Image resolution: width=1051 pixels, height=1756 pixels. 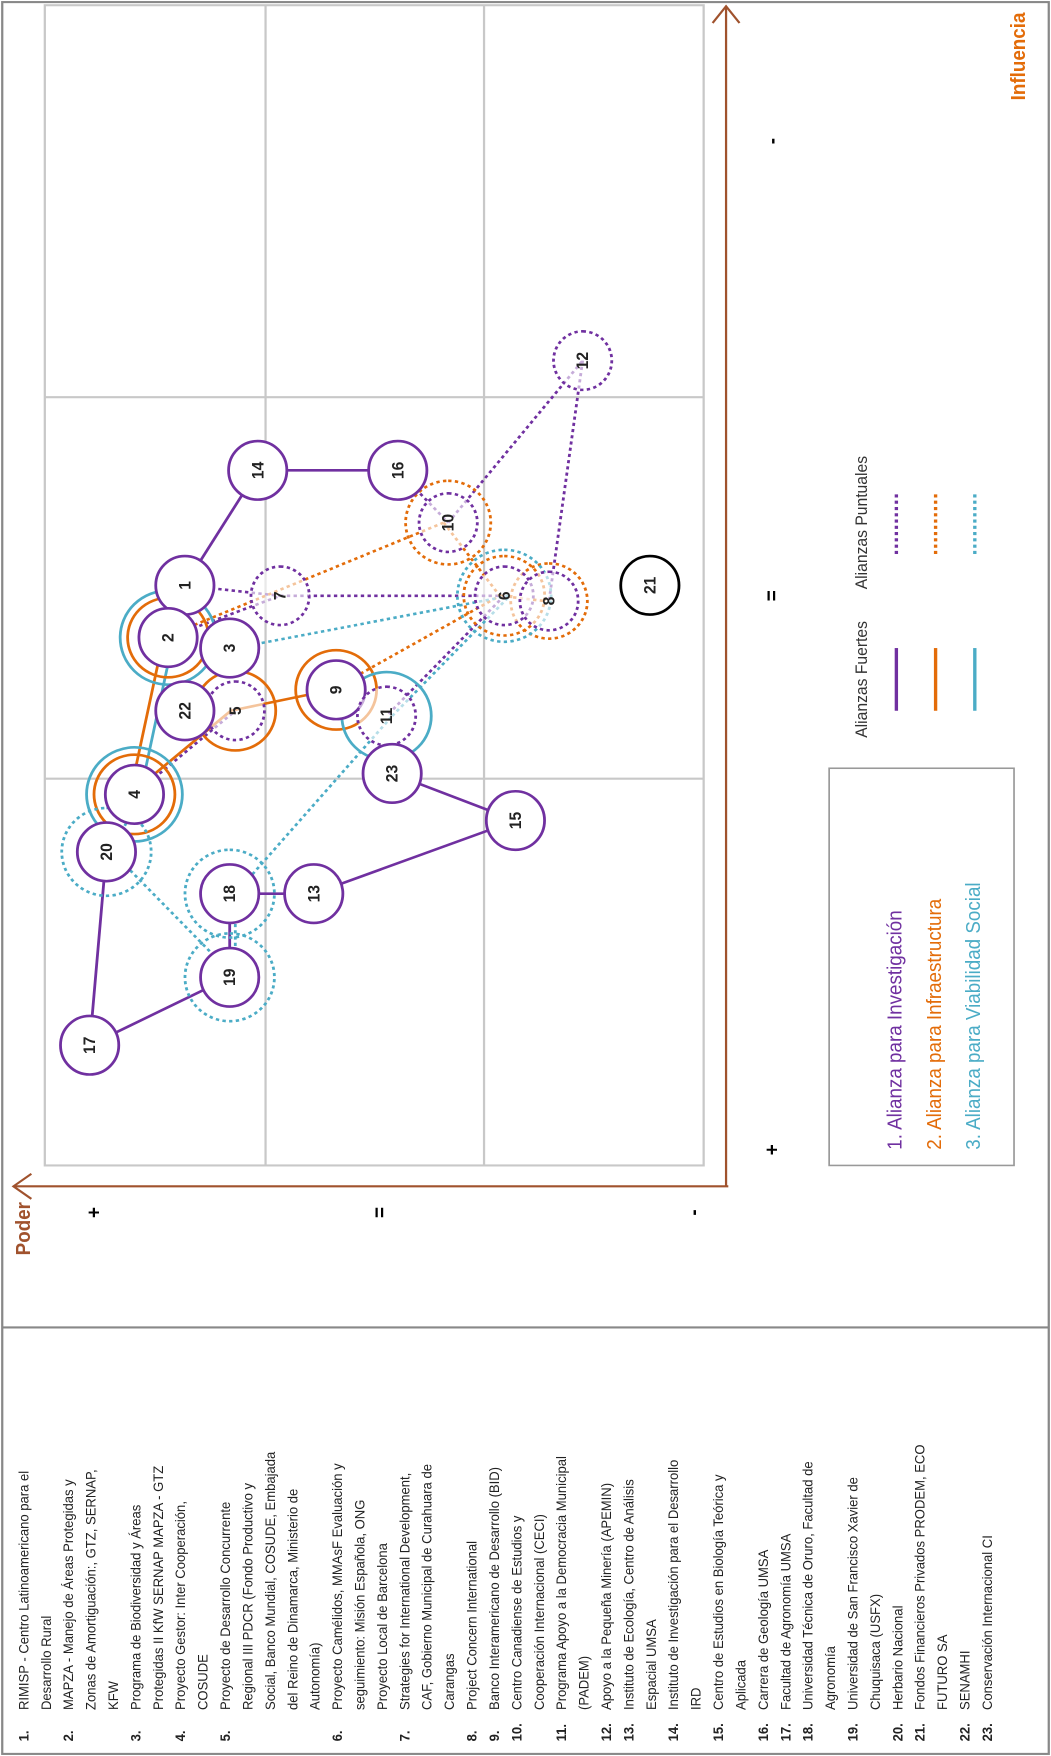 What do you see at coordinates (293, 1599) in the screenshot?
I see `list-text: del Reino de Dinamarca, Ministerio de` at bounding box center [293, 1599].